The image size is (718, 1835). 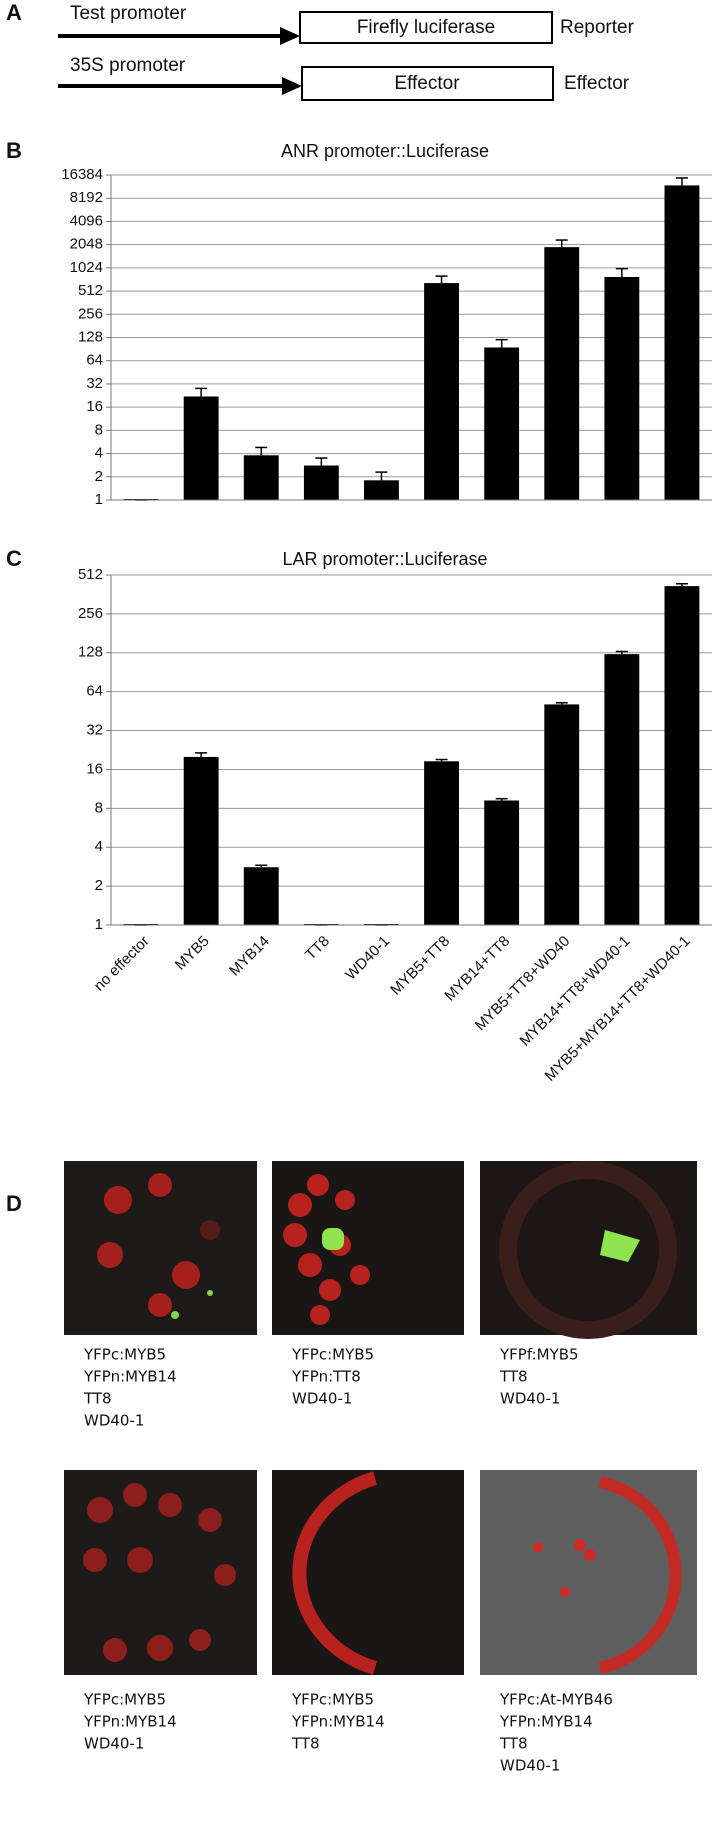 What do you see at coordinates (86, 244) in the screenshot?
I see `y-tick-label: 2048` at bounding box center [86, 244].